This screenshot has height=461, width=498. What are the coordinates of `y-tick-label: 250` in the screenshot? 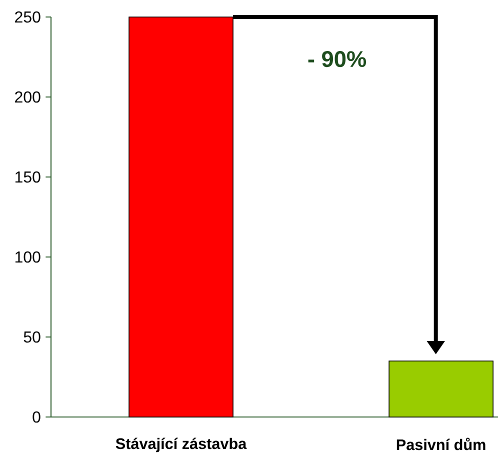 It's located at (27, 17).